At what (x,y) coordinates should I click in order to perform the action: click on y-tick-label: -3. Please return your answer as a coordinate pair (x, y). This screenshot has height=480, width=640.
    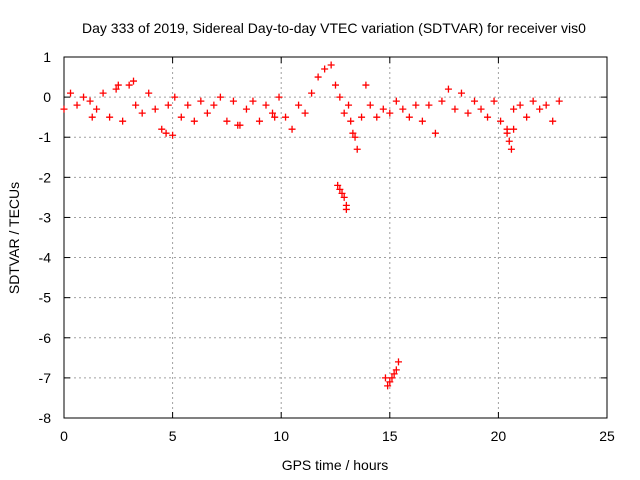
    Looking at the image, I should click on (45, 217).